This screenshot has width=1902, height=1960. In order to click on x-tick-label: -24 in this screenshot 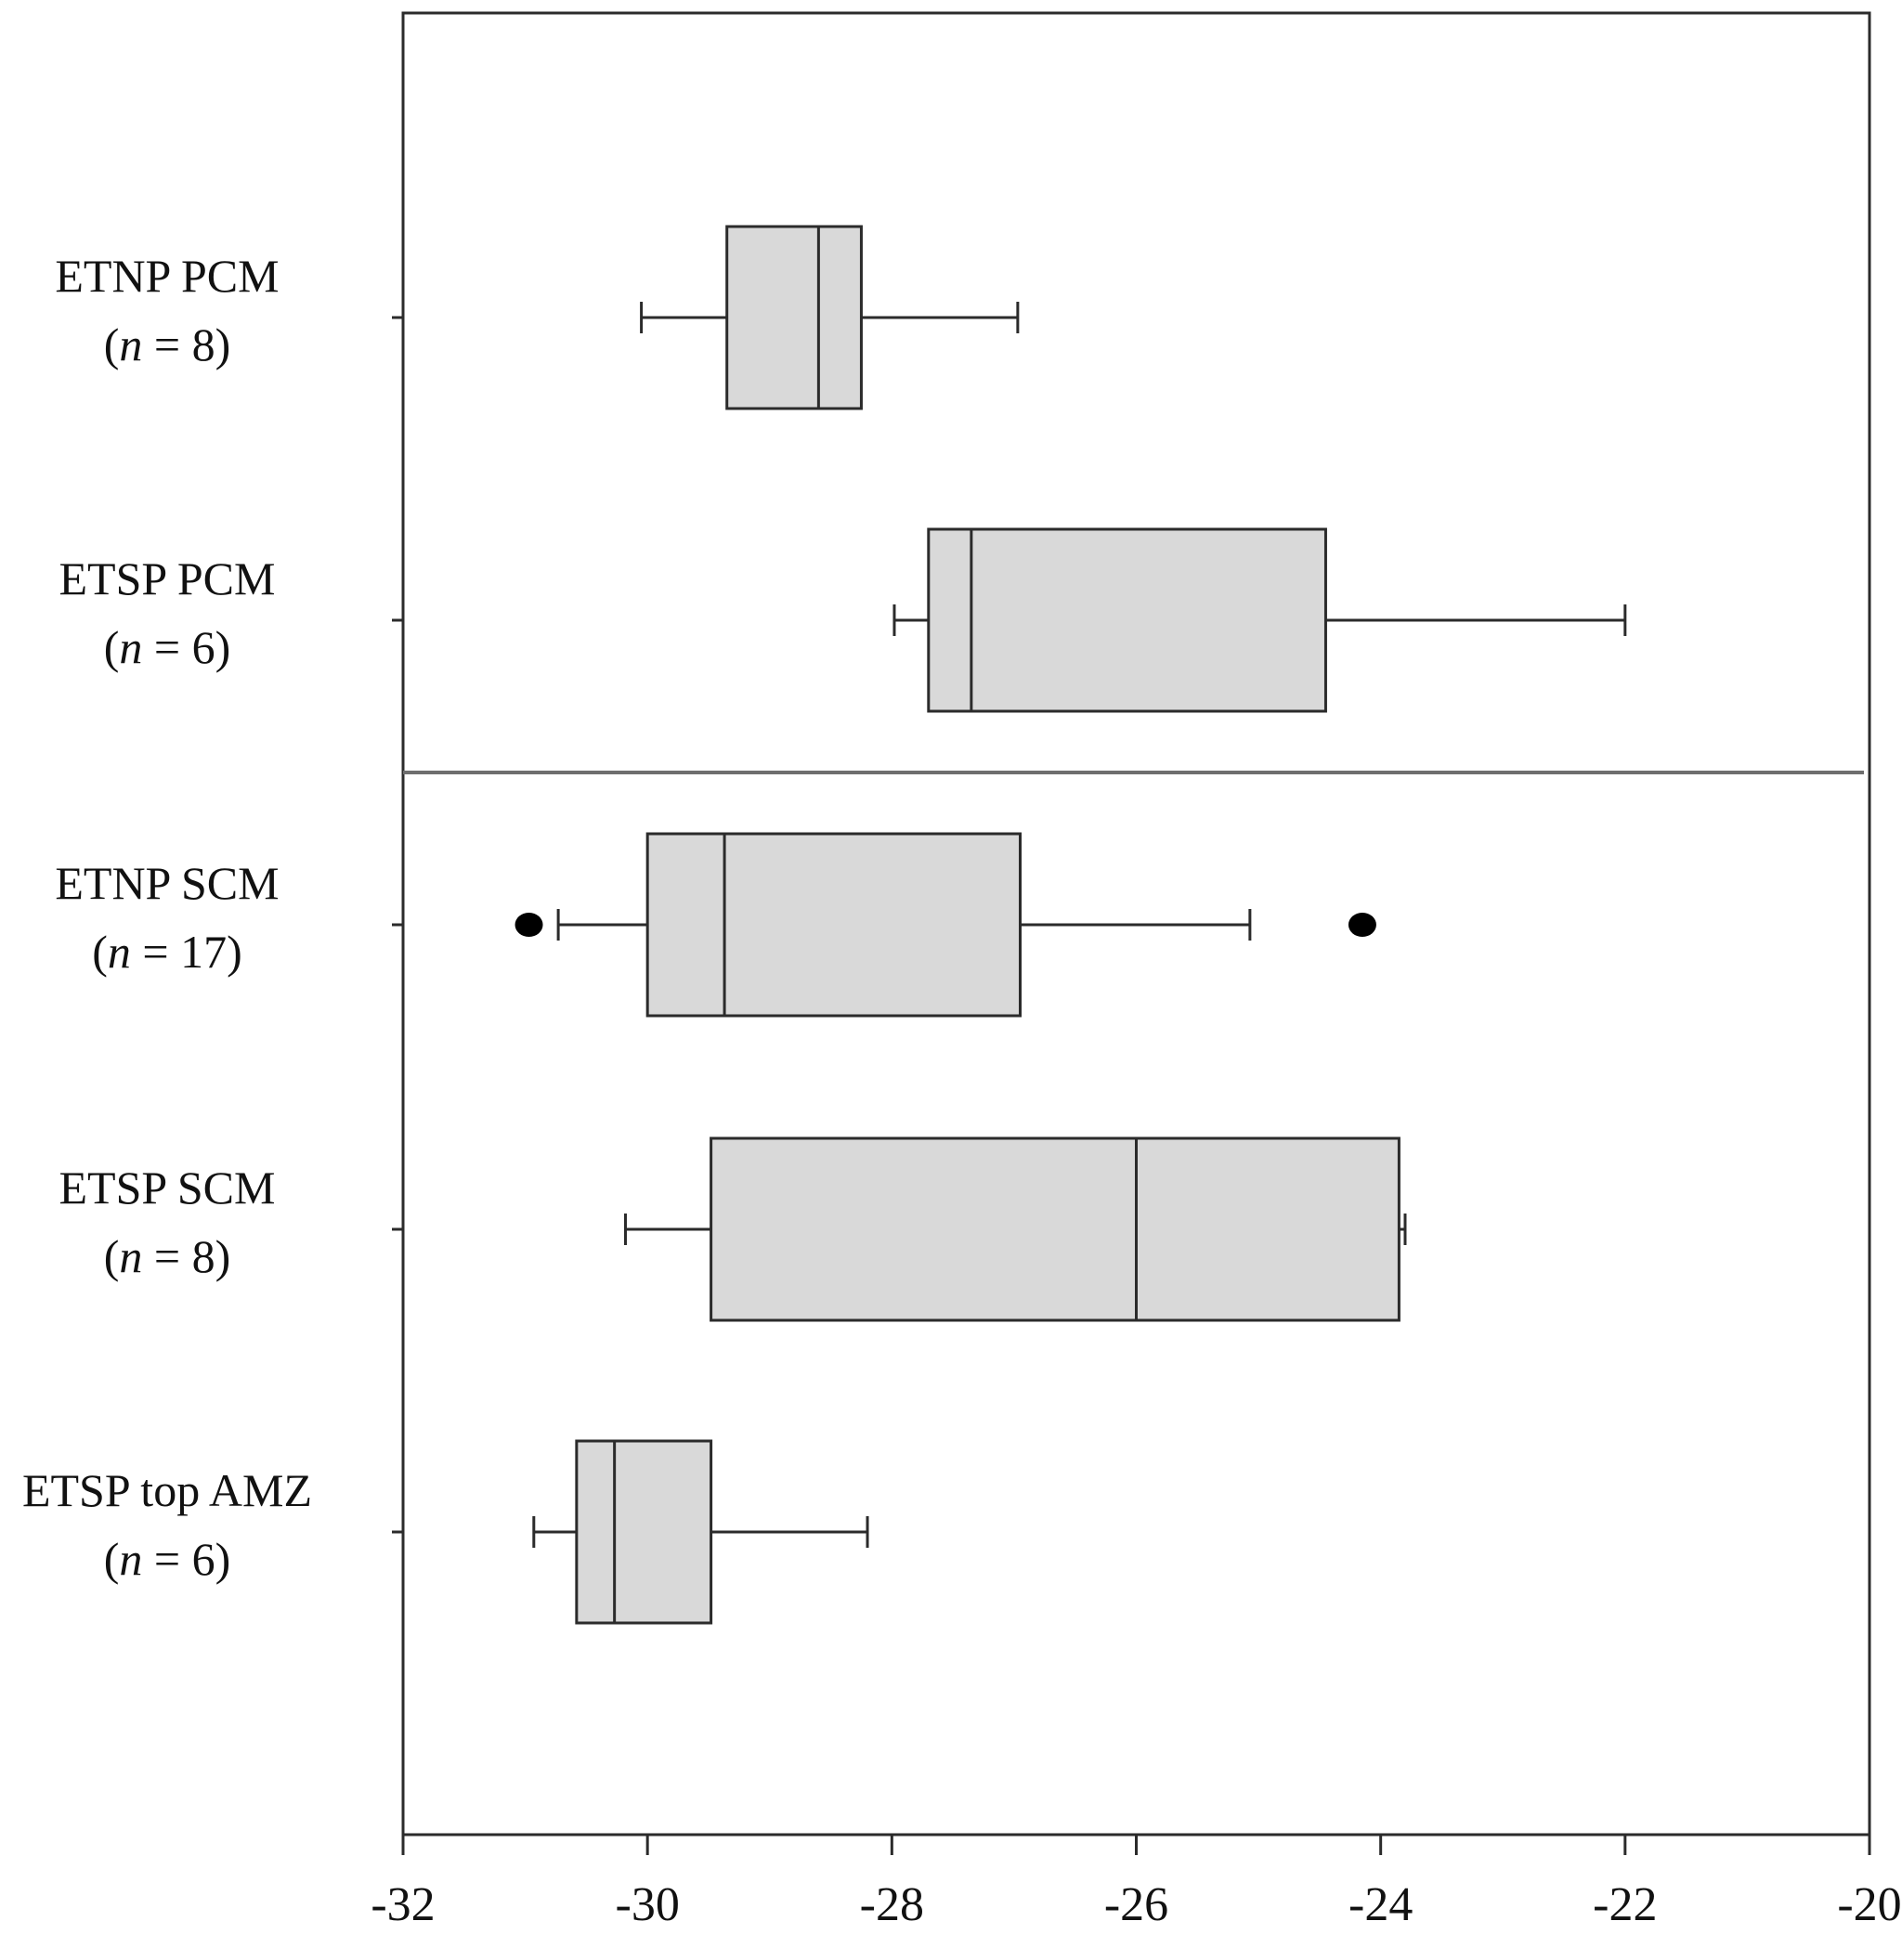, I will do `click(1380, 1904)`.